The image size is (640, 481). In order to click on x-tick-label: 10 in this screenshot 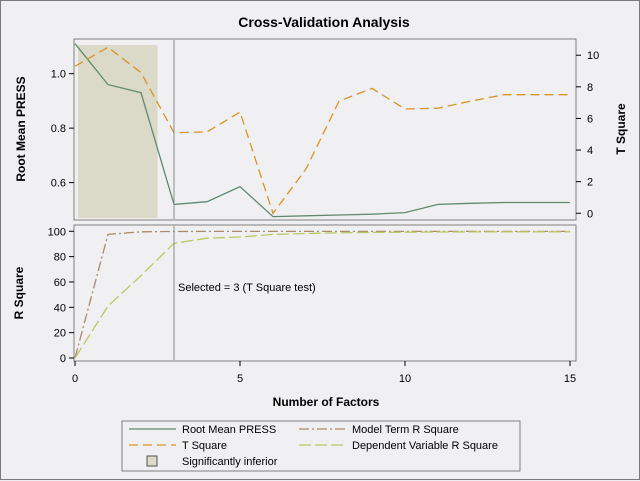, I will do `click(405, 379)`.